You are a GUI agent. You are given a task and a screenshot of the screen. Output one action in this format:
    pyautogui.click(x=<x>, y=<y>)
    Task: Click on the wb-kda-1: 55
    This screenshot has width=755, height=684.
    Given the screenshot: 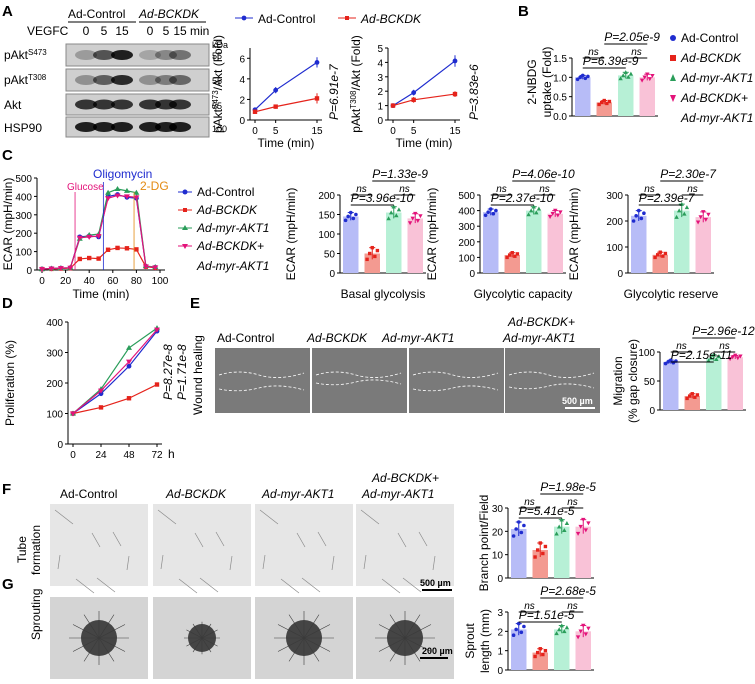 What is the action you would take?
    pyautogui.click(x=217, y=81)
    